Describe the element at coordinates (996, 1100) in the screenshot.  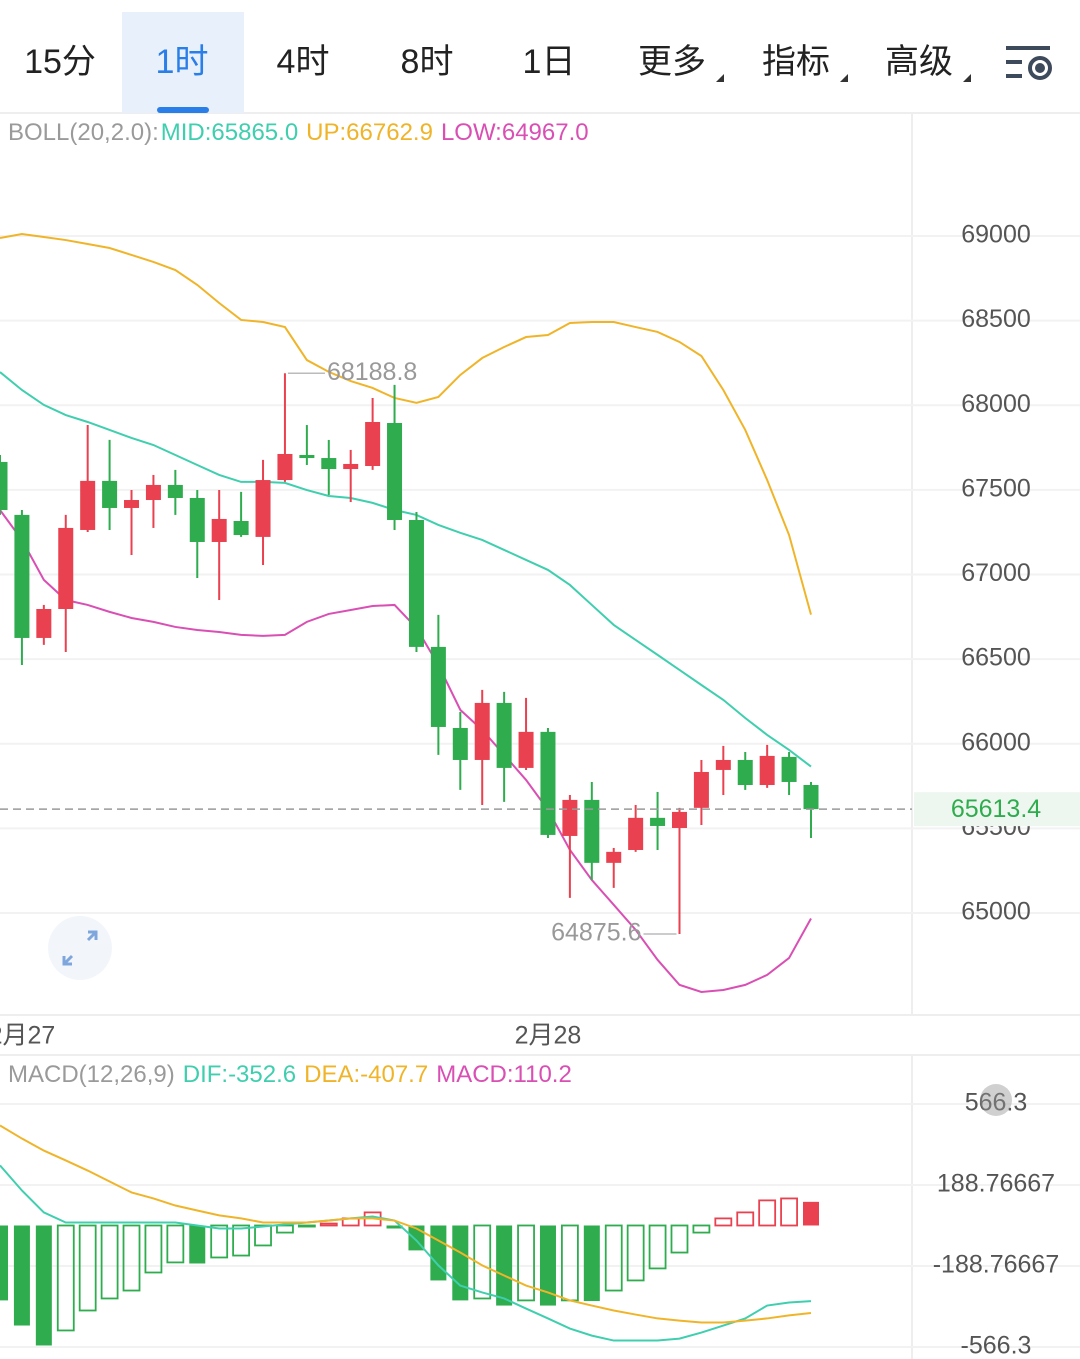
I see `scroll-handle` at that location.